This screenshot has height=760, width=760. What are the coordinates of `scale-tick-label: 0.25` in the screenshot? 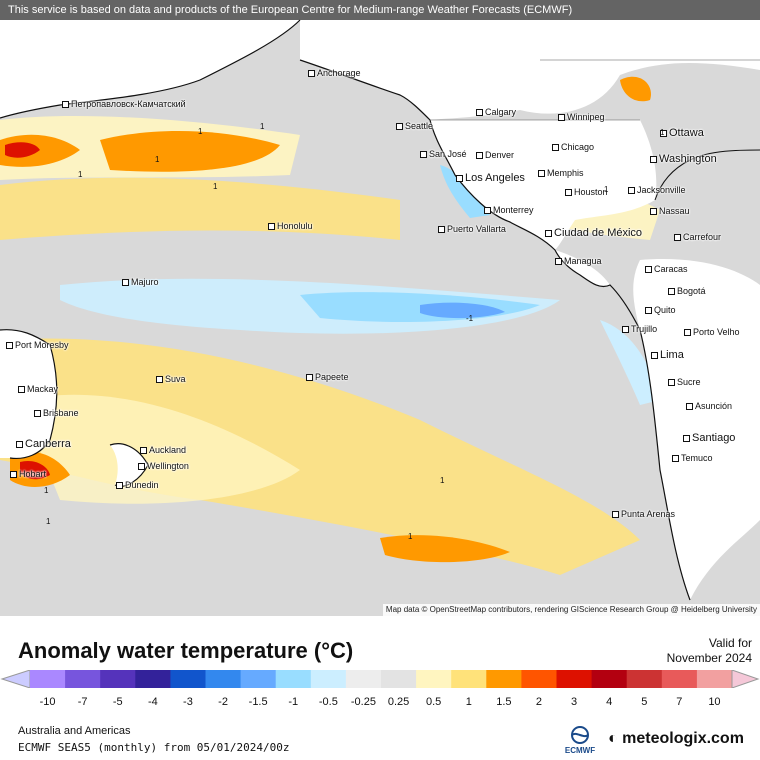 It's located at (398, 702).